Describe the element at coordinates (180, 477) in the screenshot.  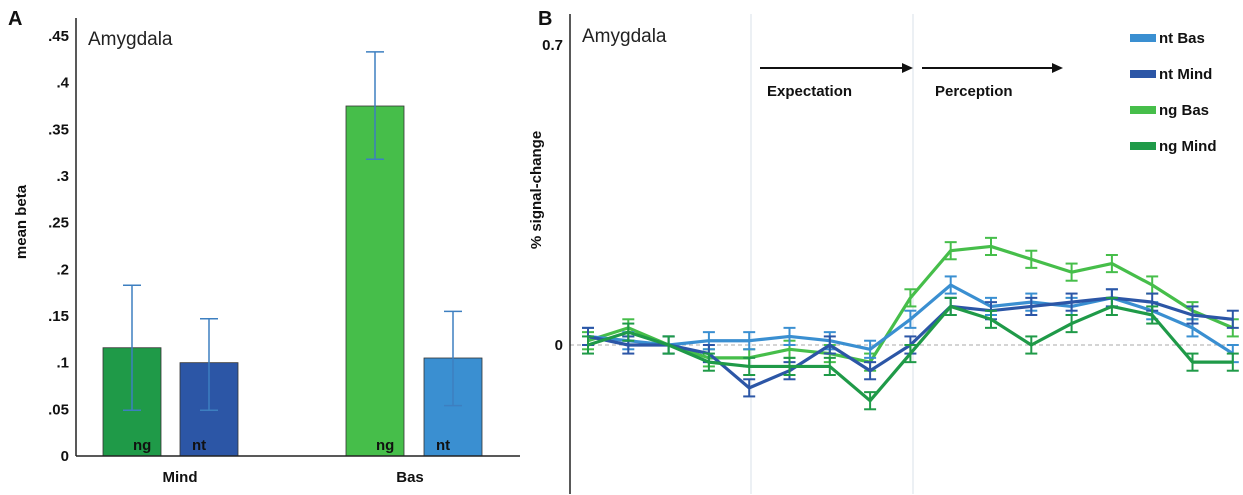
I see `category-label-mind: Mind` at that location.